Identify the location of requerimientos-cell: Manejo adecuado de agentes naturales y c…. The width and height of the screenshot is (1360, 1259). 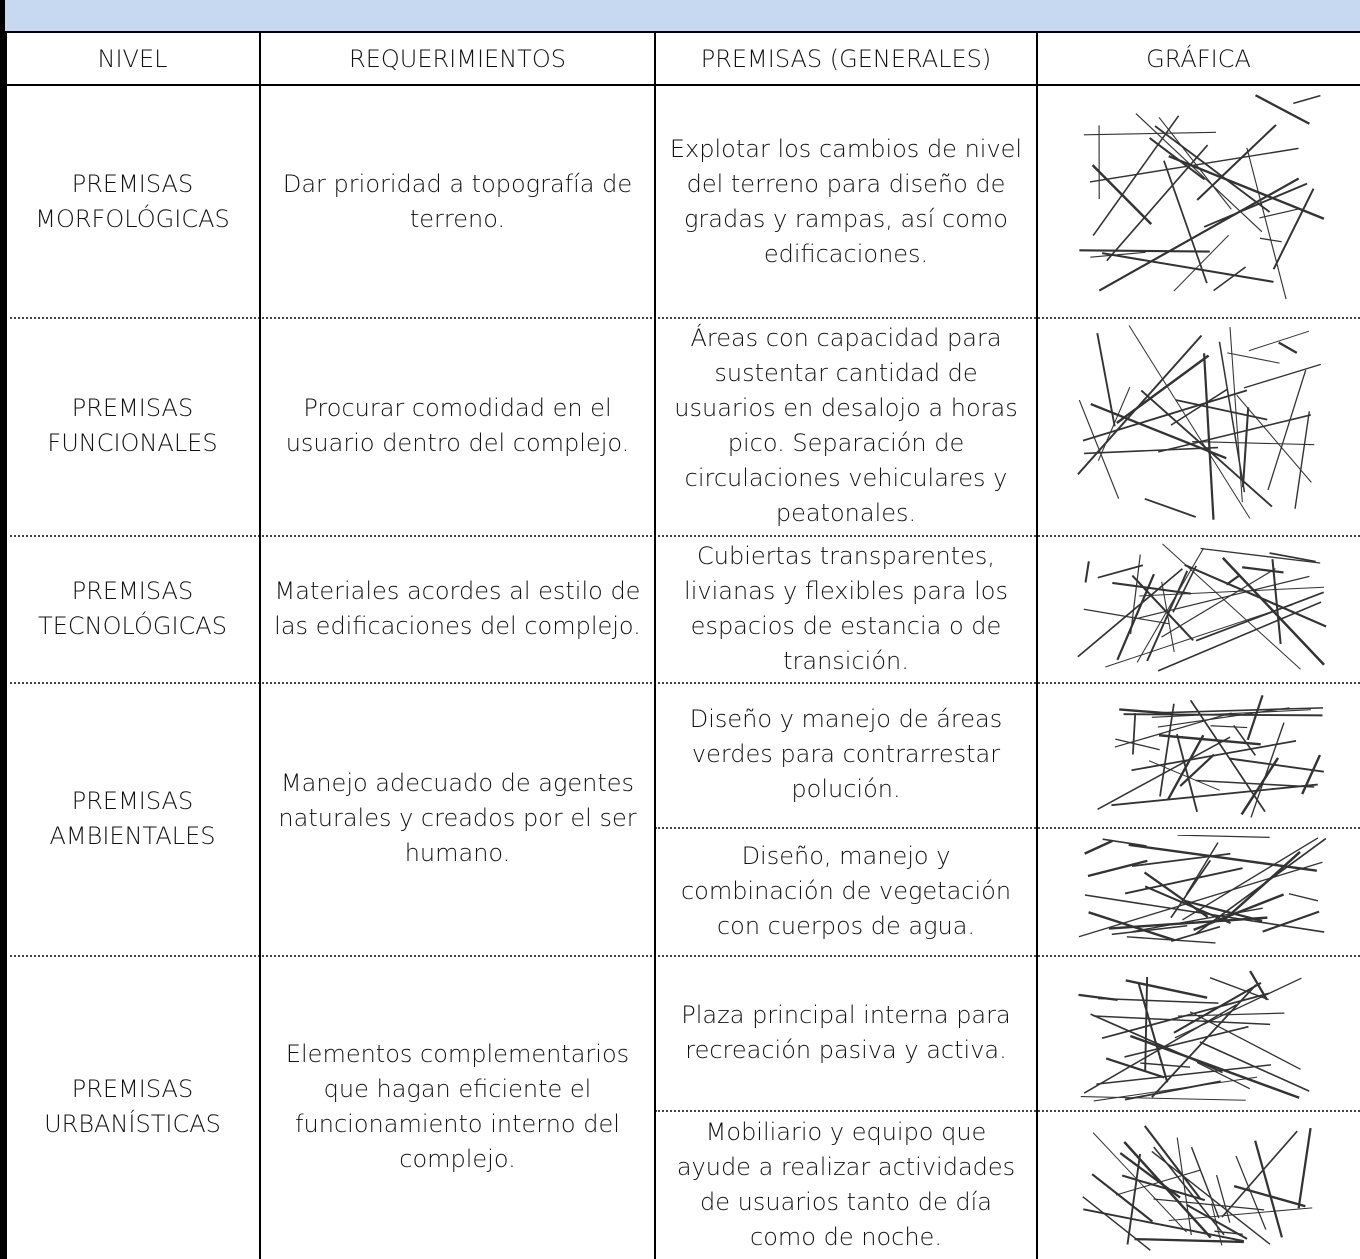
(457, 818).